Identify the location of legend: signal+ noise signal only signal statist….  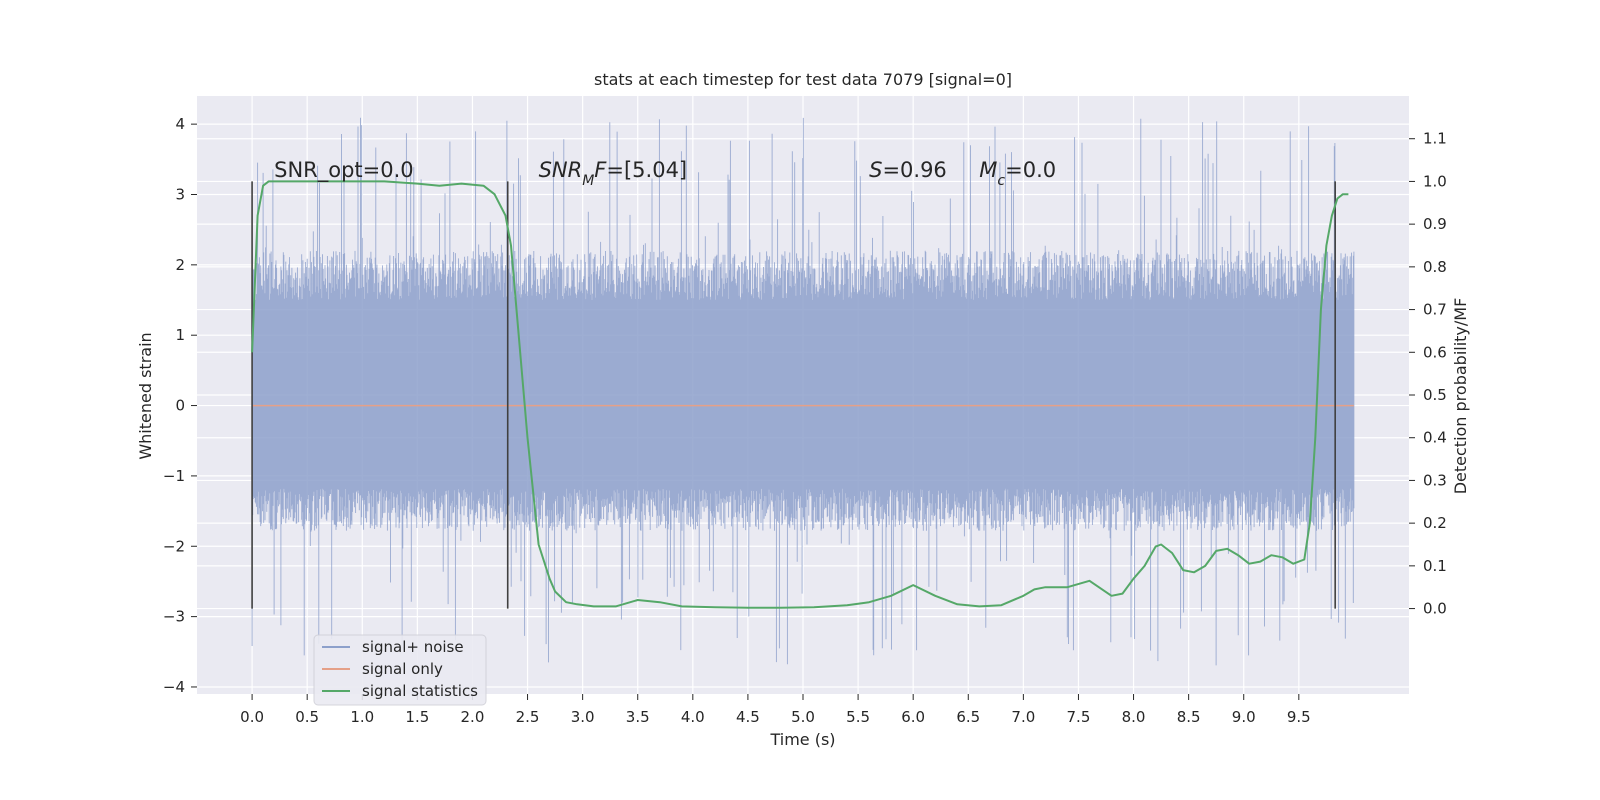
(400, 670).